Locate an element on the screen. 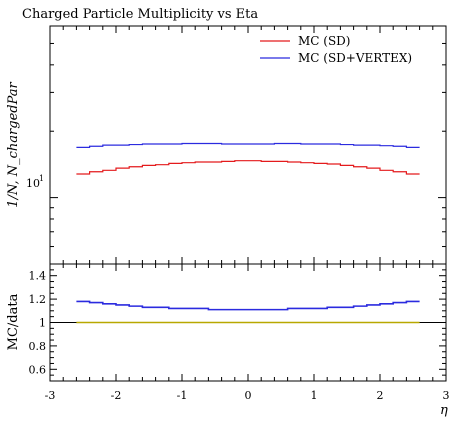 The image size is (461, 422). legend: MC (SD) MC (SD+VERTEX) is located at coordinates (336, 49).